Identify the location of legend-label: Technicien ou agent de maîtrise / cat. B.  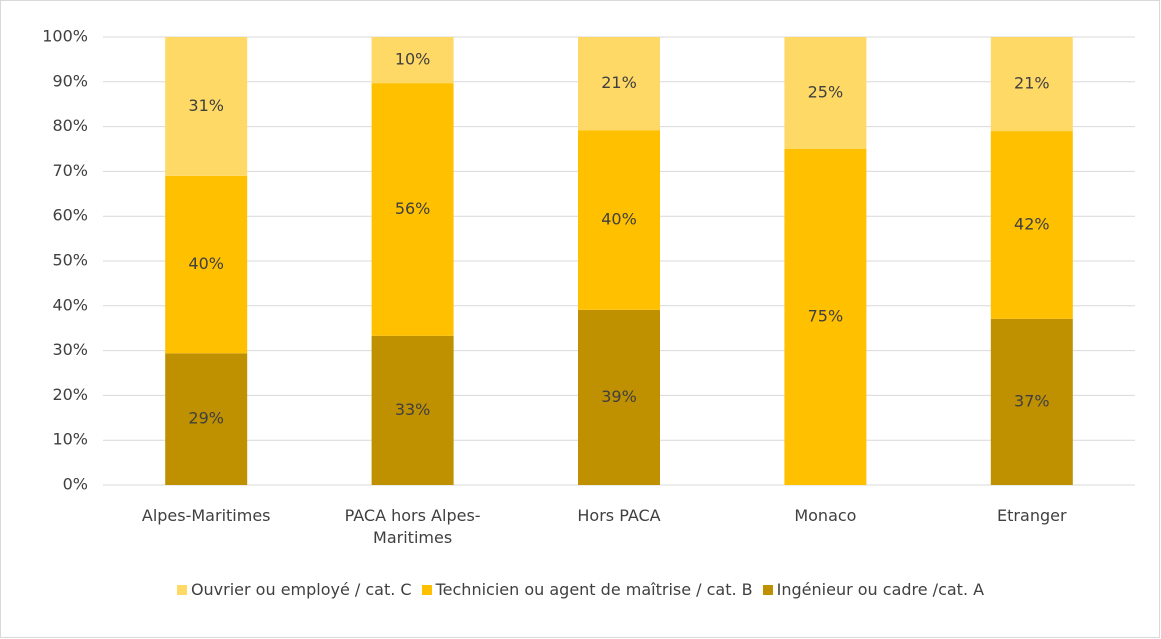
(594, 589).